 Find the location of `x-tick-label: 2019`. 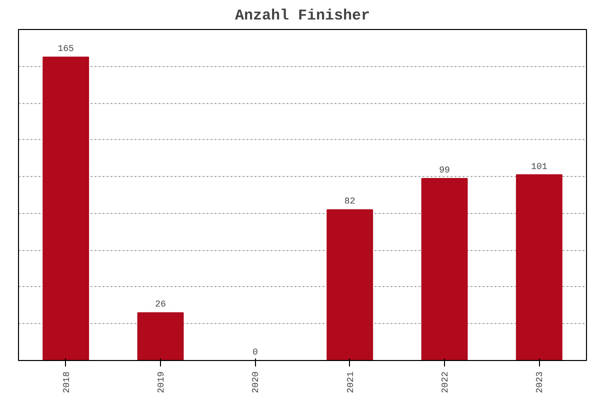

x-tick-label: 2019 is located at coordinates (161, 382).